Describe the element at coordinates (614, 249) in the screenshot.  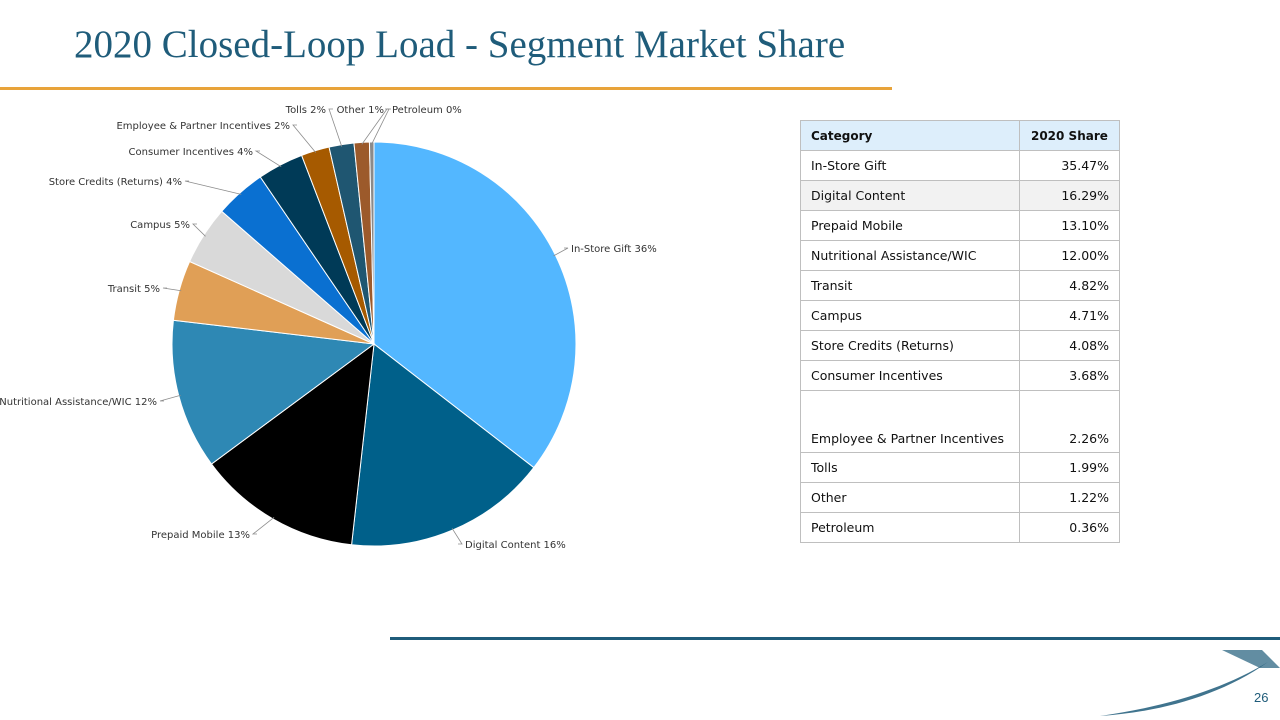
I see `pie-slice-label: In-Store Gift 36%` at that location.